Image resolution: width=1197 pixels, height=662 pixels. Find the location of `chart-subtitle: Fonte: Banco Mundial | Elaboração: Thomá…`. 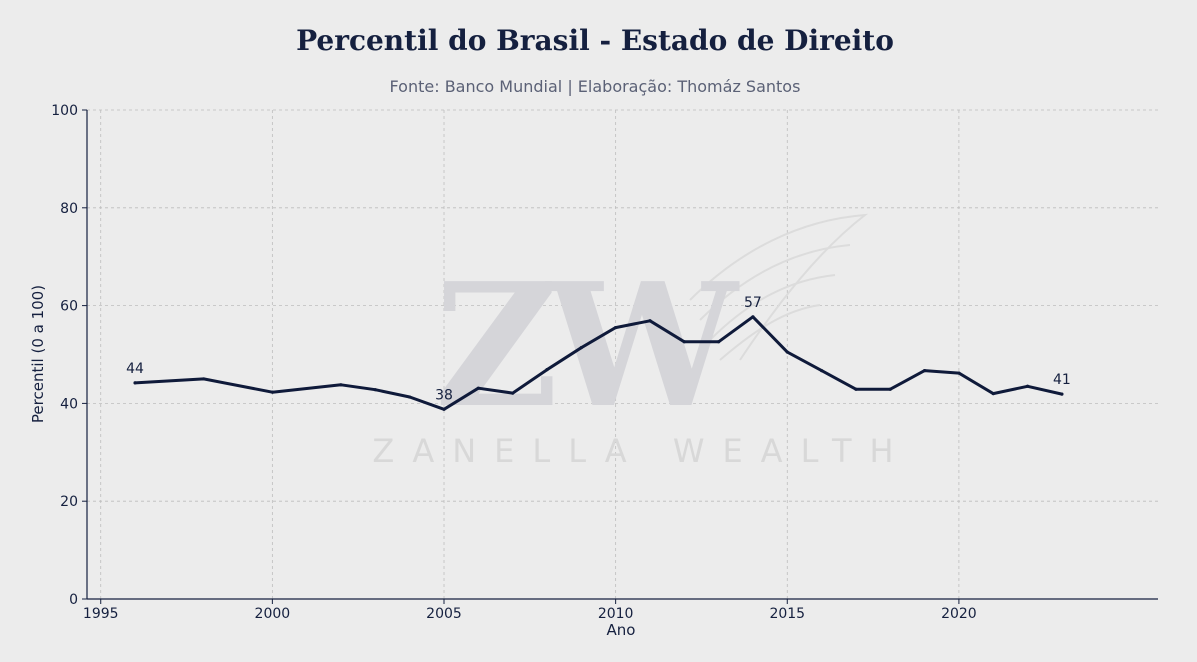

chart-subtitle: Fonte: Banco Mundial | Elaboração: Thomá… is located at coordinates (595, 86).